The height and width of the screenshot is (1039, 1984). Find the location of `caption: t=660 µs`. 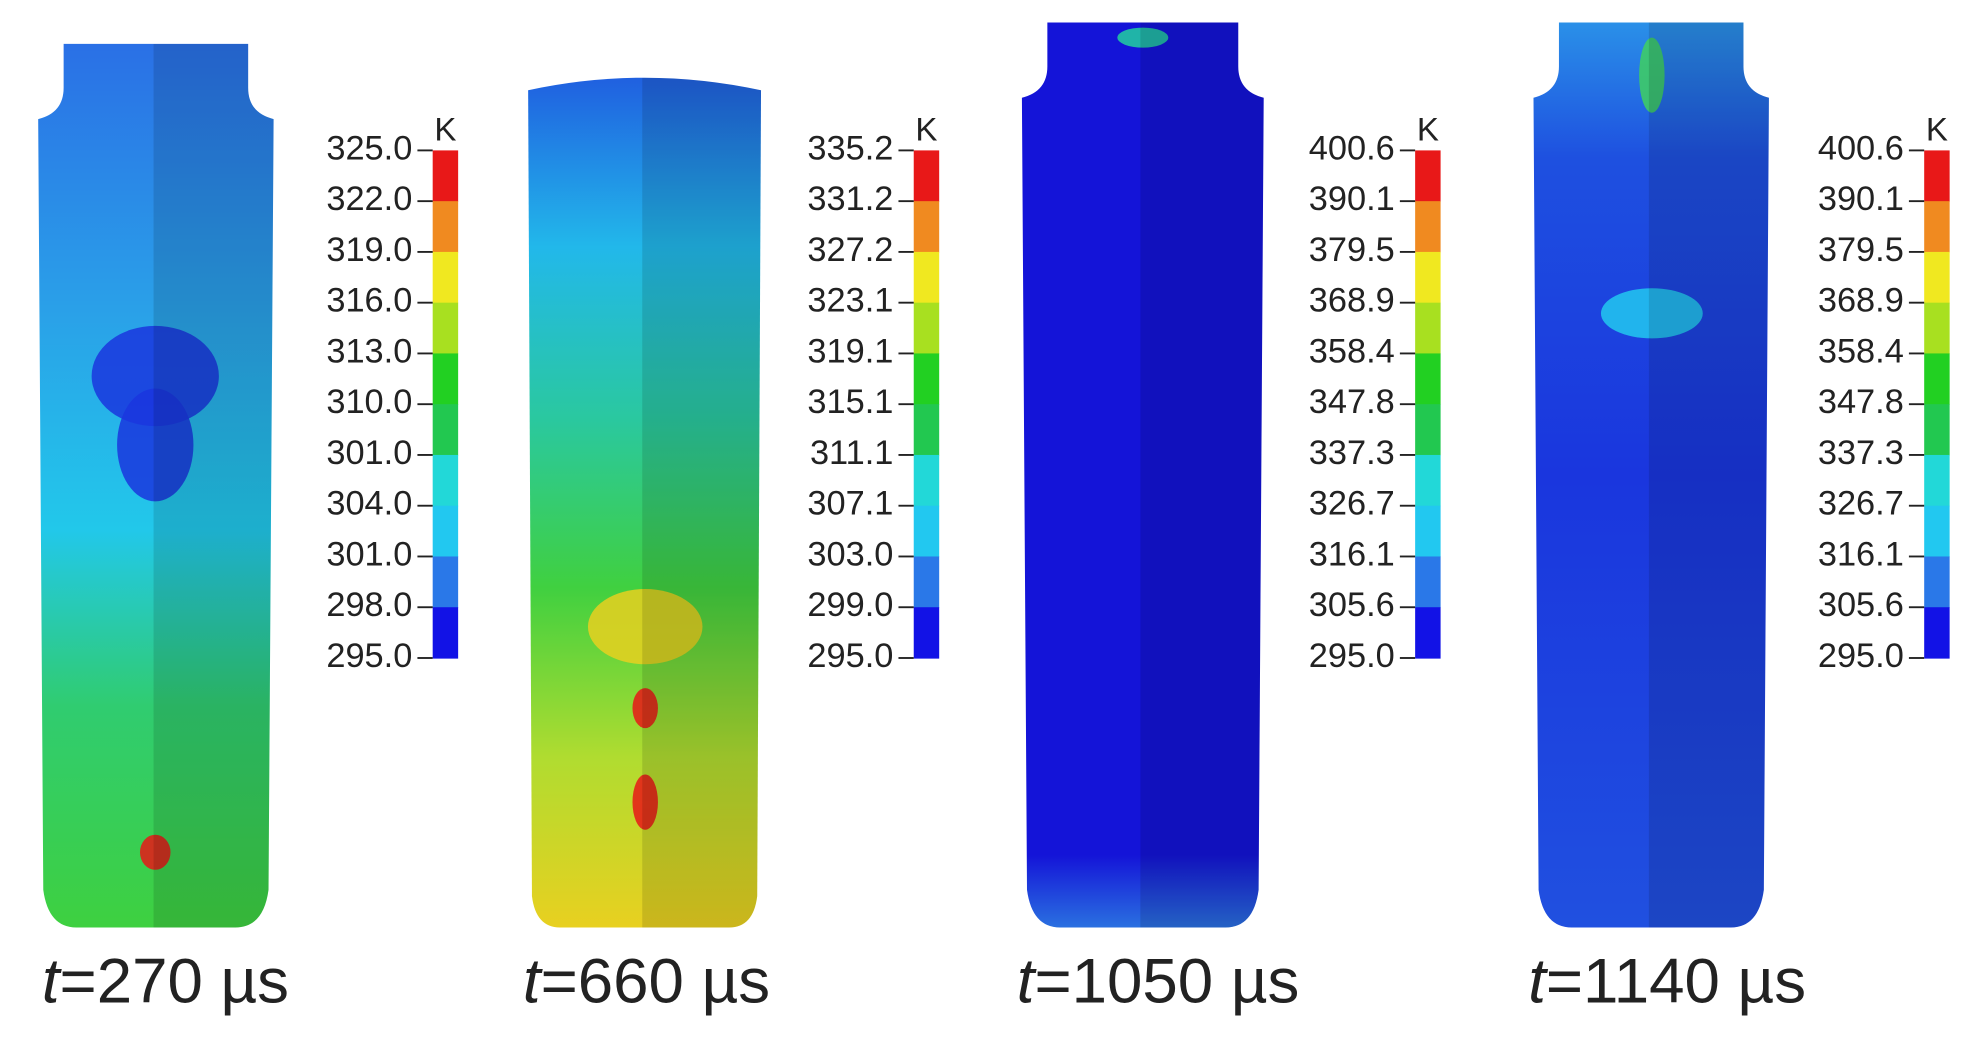

caption: t=660 µs is located at coordinates (646, 981).